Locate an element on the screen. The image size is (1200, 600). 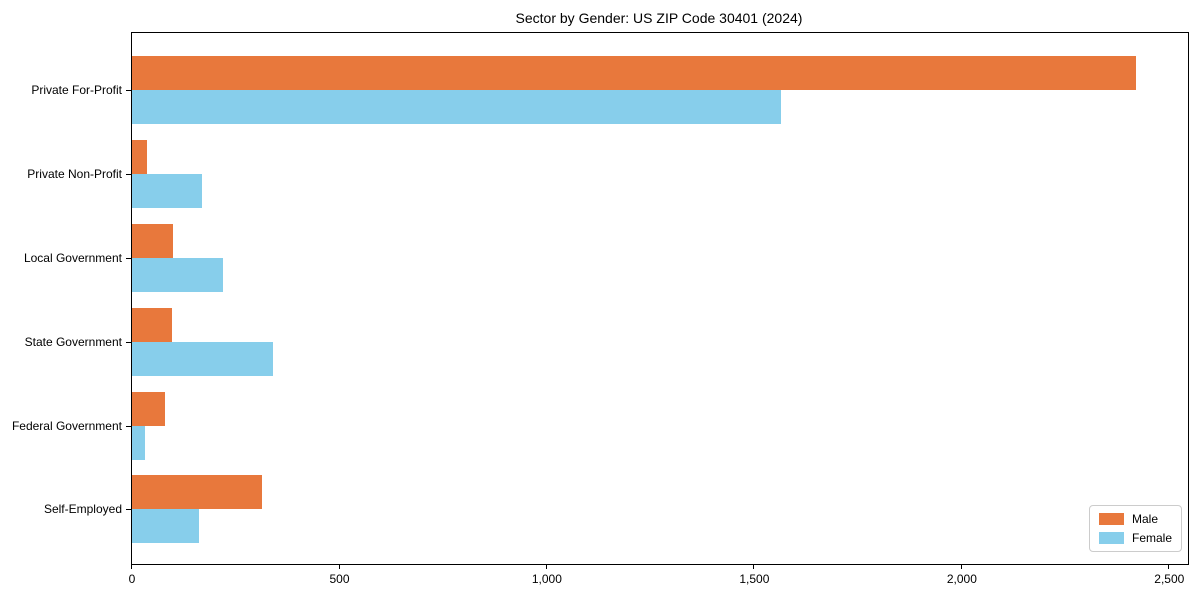
bar-female-private-for-profit is located at coordinates (457, 107).